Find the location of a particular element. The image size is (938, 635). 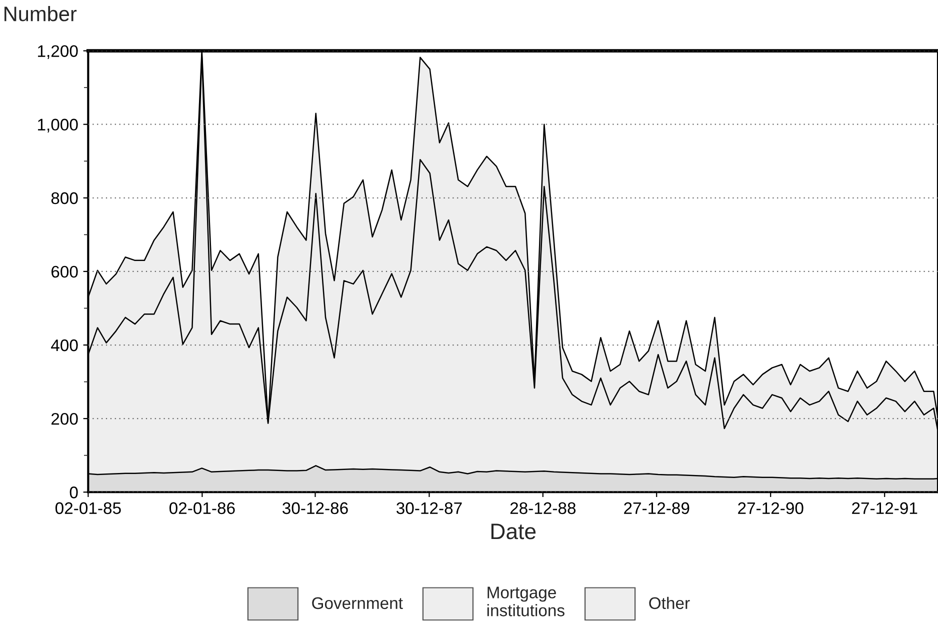

x-tick-label: 02-01-85 is located at coordinates (88, 508).